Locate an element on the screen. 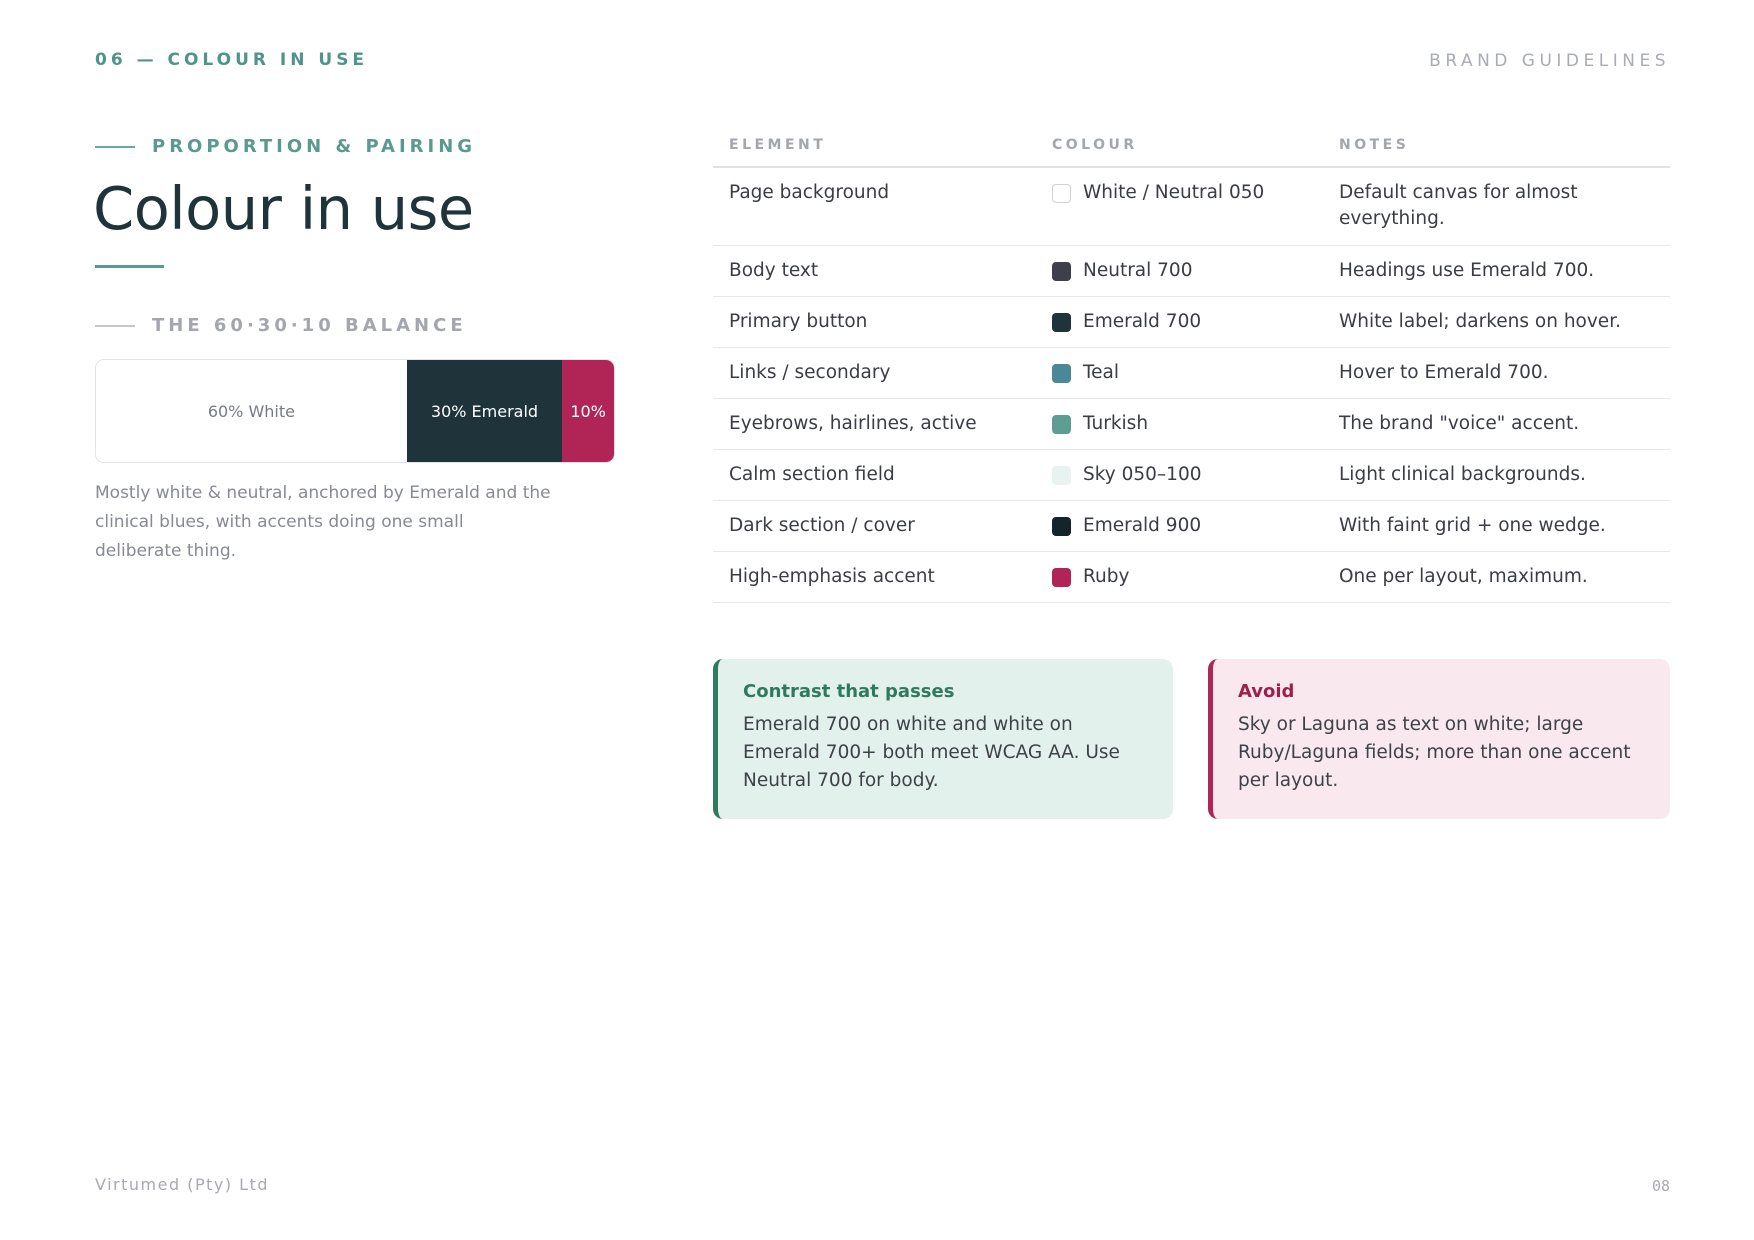  colour-cell: Sky 050–100 is located at coordinates (1179, 475).